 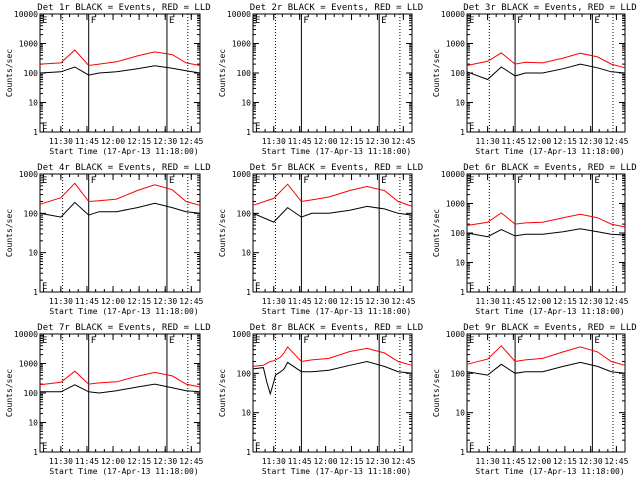 What do you see at coordinates (336, 168) in the screenshot?
I see `chart-title: Det 5r BLACK = Events, RED = LLD` at bounding box center [336, 168].